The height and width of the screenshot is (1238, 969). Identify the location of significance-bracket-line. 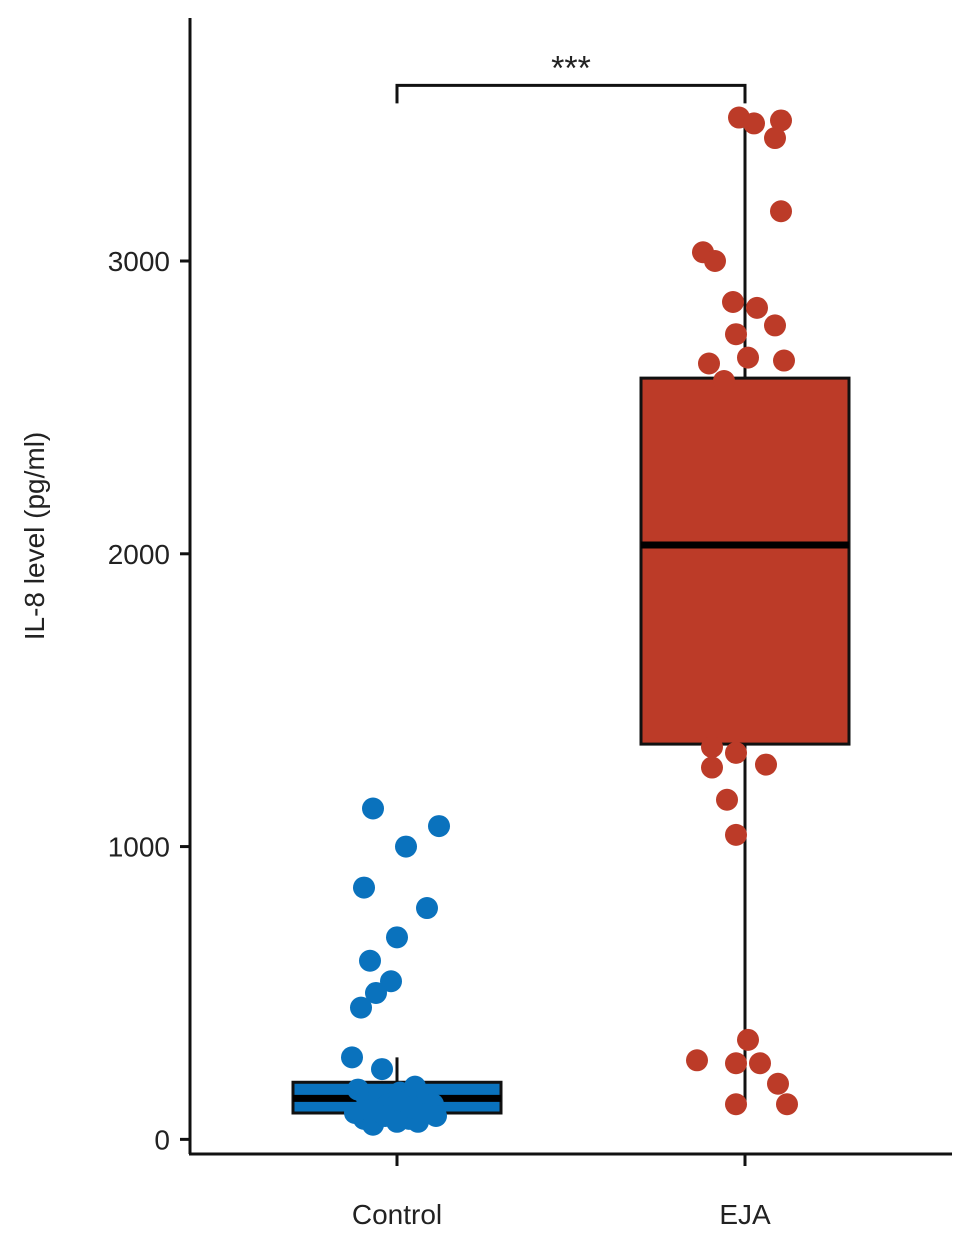
(571, 93).